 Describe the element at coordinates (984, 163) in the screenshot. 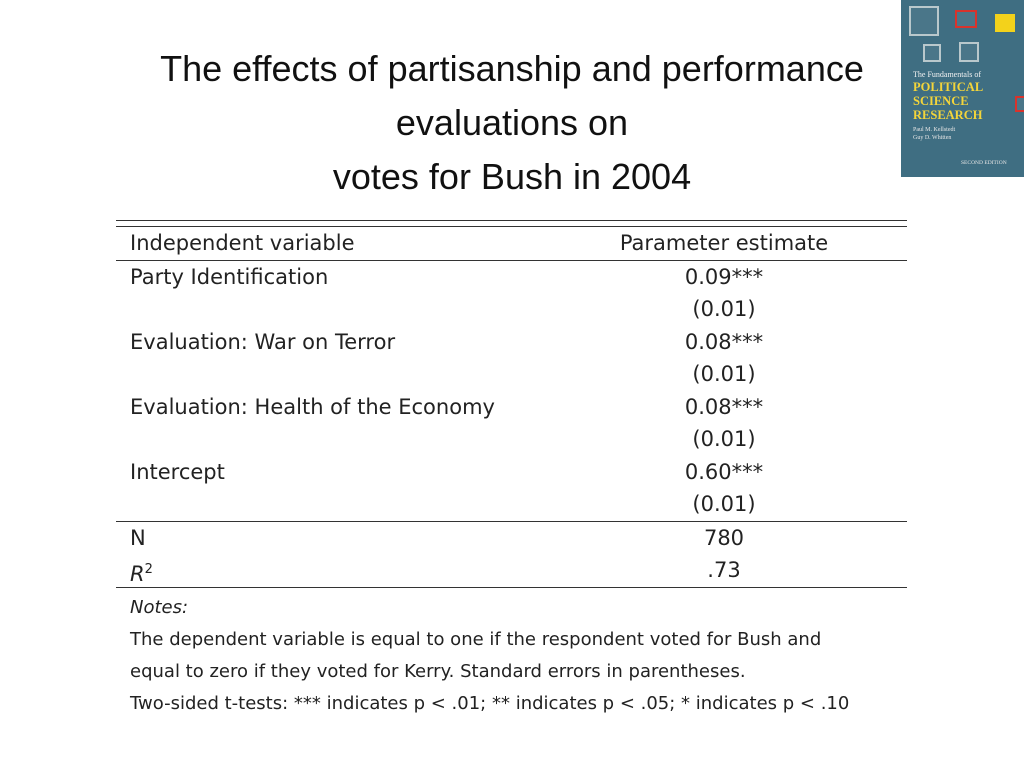

I see `cover-edition: SECOND EDITION` at that location.